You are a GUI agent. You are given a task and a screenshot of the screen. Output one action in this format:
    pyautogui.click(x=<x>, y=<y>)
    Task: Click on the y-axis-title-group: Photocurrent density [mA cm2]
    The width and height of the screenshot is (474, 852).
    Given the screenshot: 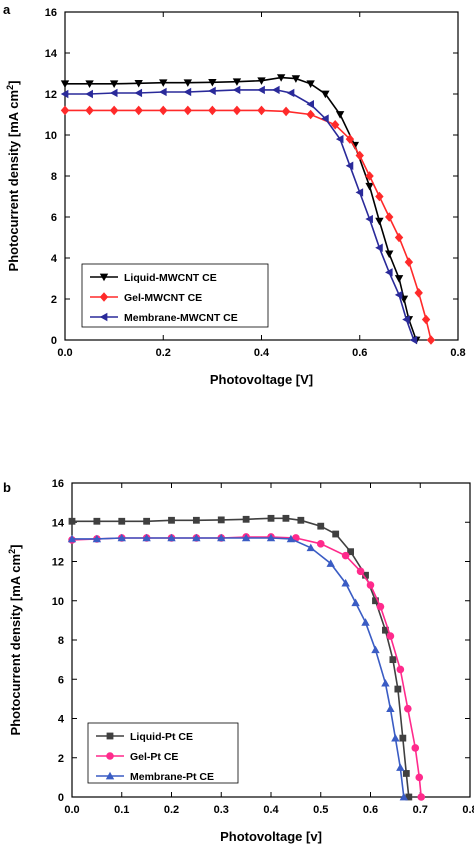 What is the action you would take?
    pyautogui.click(x=13, y=176)
    